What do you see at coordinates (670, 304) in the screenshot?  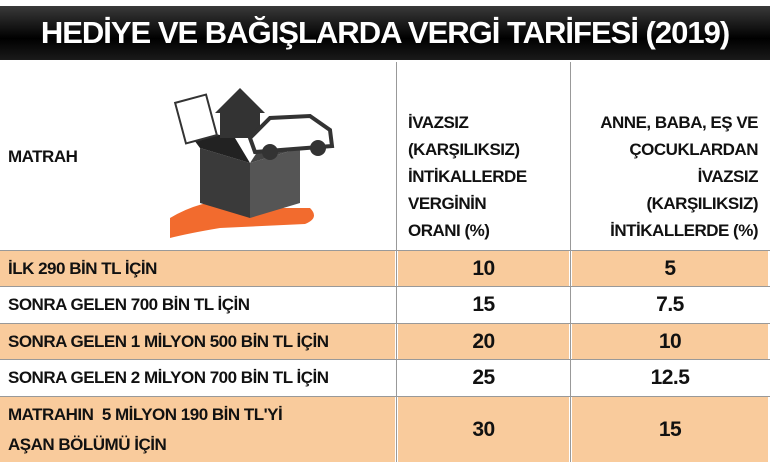 I see `rate-value: 7.5` at bounding box center [670, 304].